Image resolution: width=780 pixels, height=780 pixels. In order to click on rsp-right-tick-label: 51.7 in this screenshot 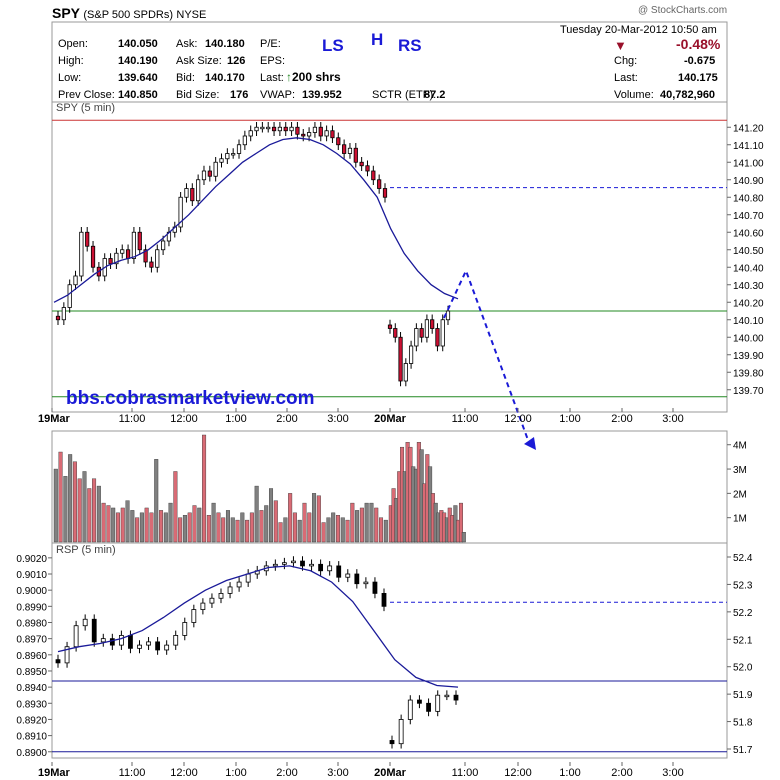, I will do `click(743, 750)`.